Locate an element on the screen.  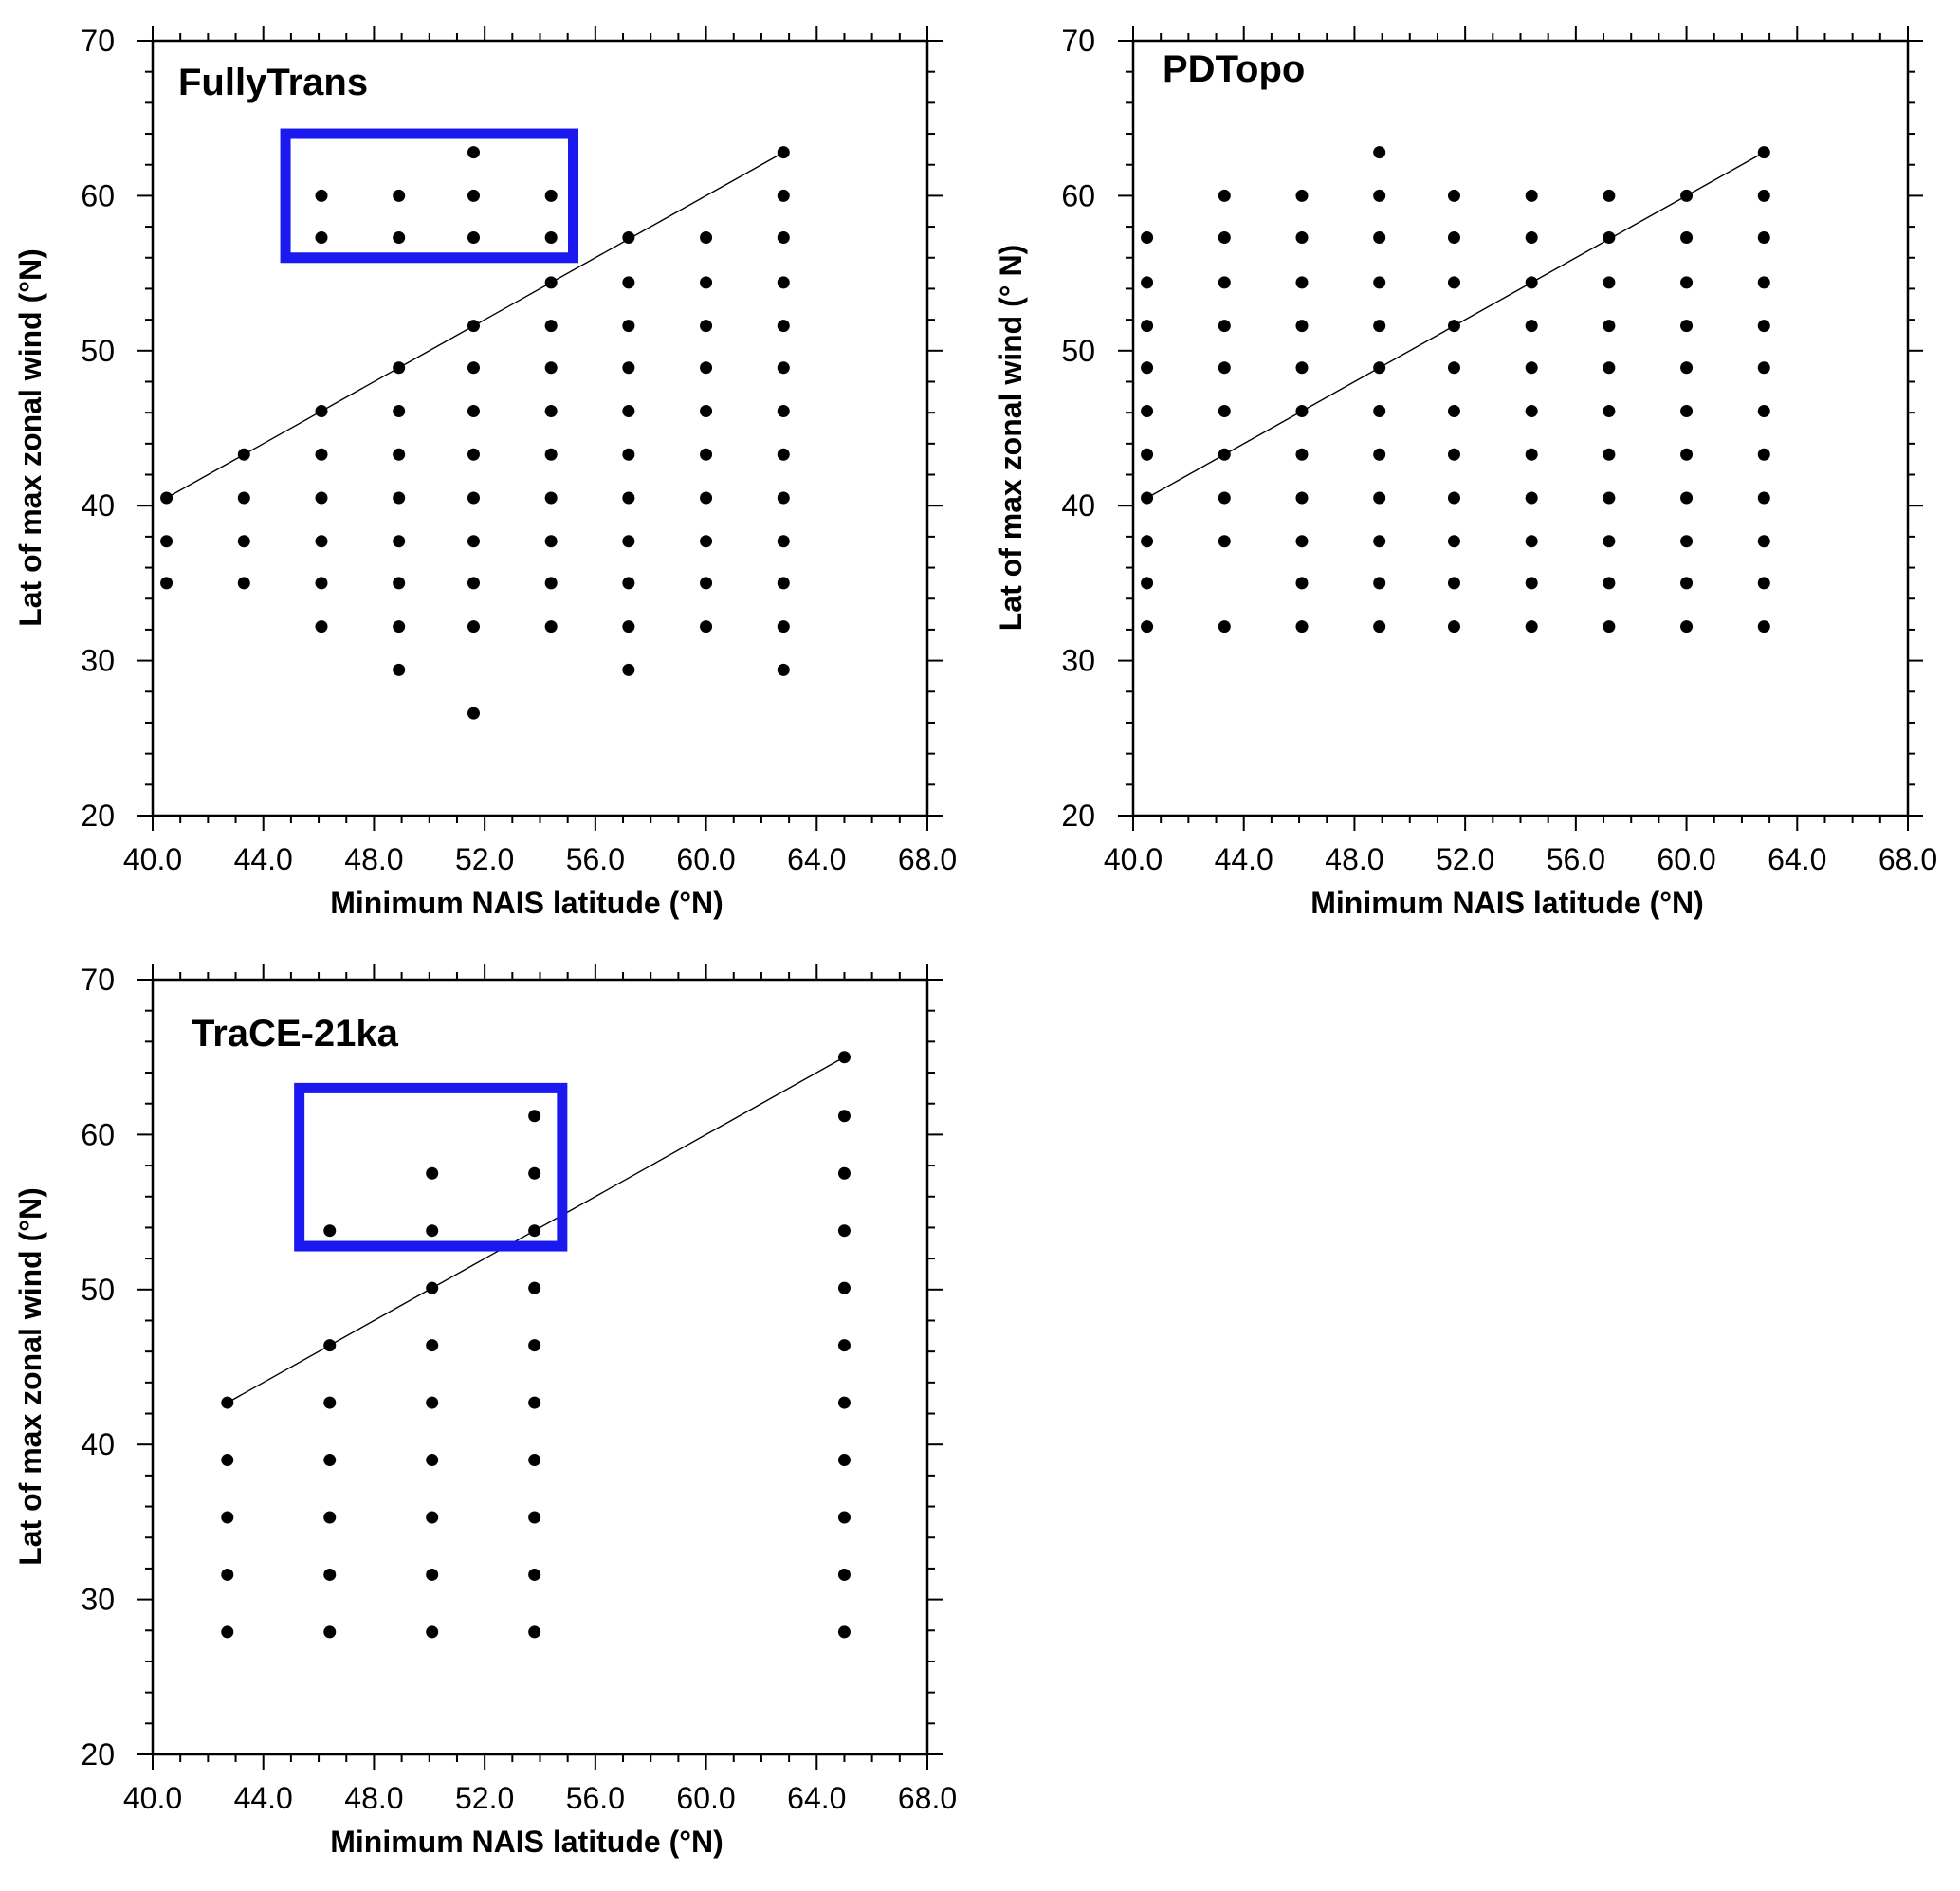
x-tick-label: 56.0 is located at coordinates (1576, 859).